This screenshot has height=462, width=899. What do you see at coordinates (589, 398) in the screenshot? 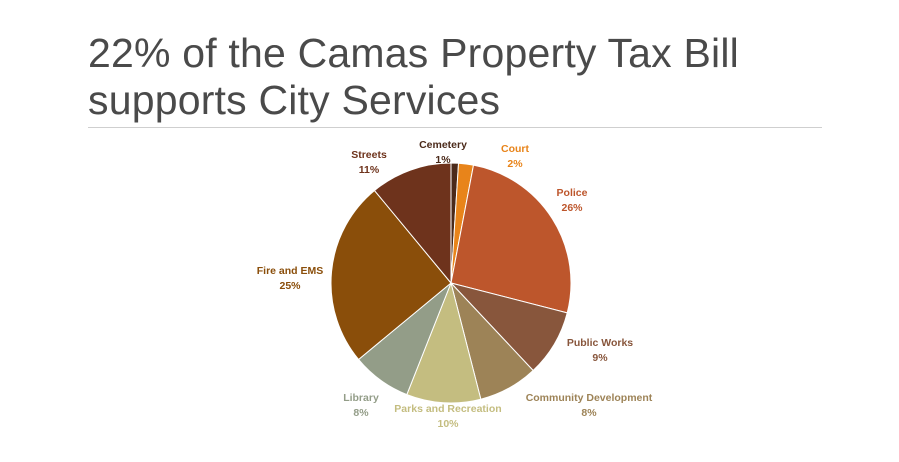
I see `slice-name-label: Community Development` at bounding box center [589, 398].